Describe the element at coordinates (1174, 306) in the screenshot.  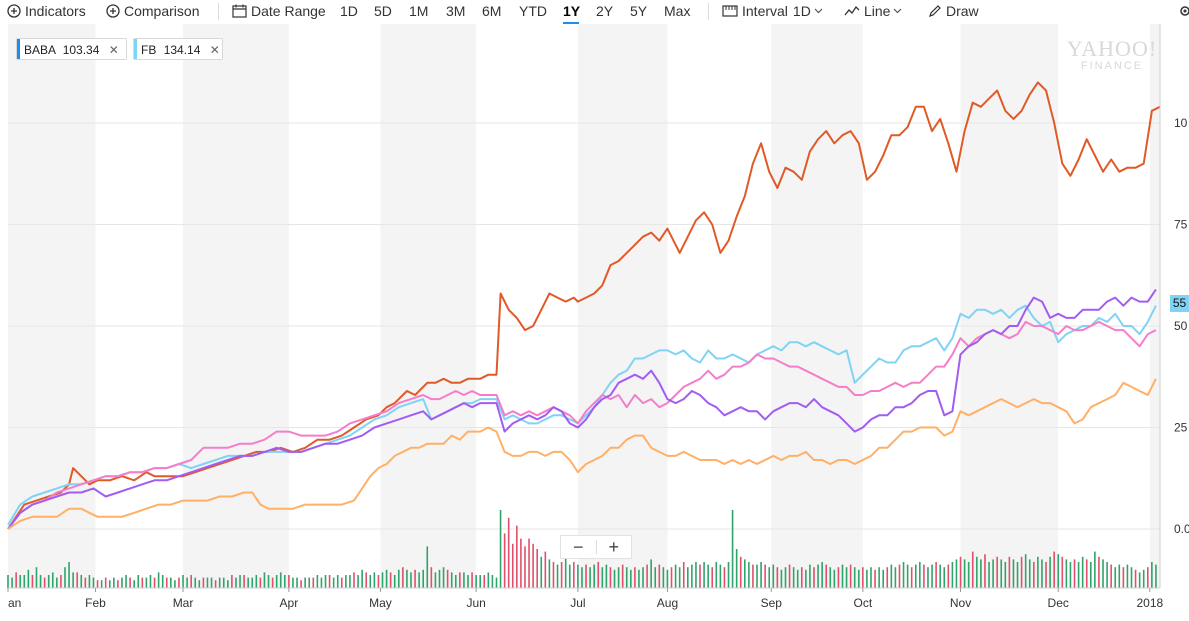
I see `y-axis: 0.0 25 50 75 10` at that location.